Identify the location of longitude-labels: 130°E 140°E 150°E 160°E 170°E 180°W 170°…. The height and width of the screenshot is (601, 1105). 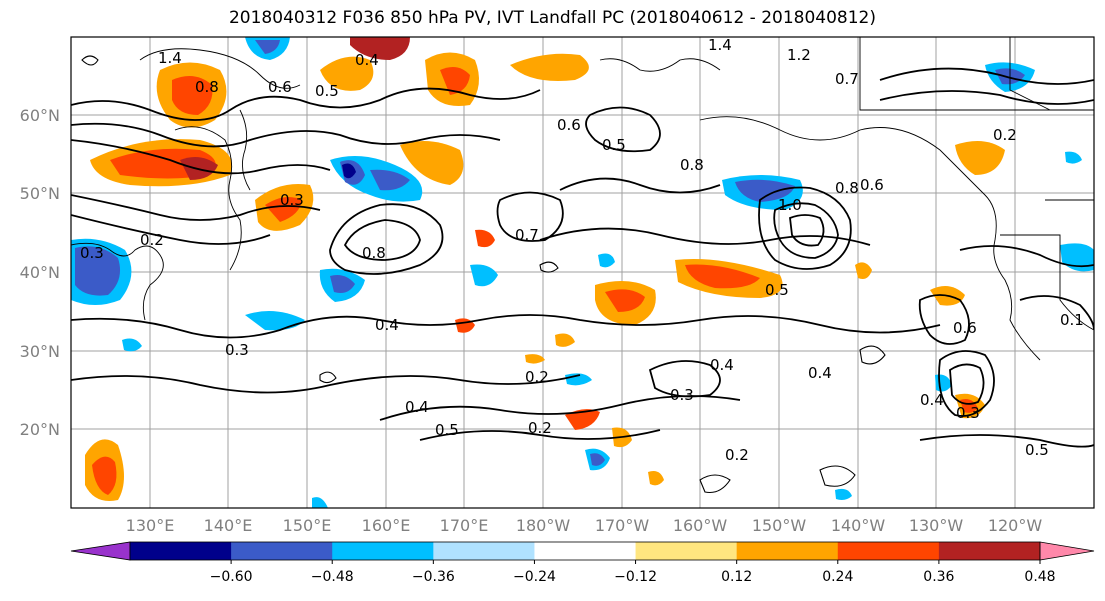
(584, 525).